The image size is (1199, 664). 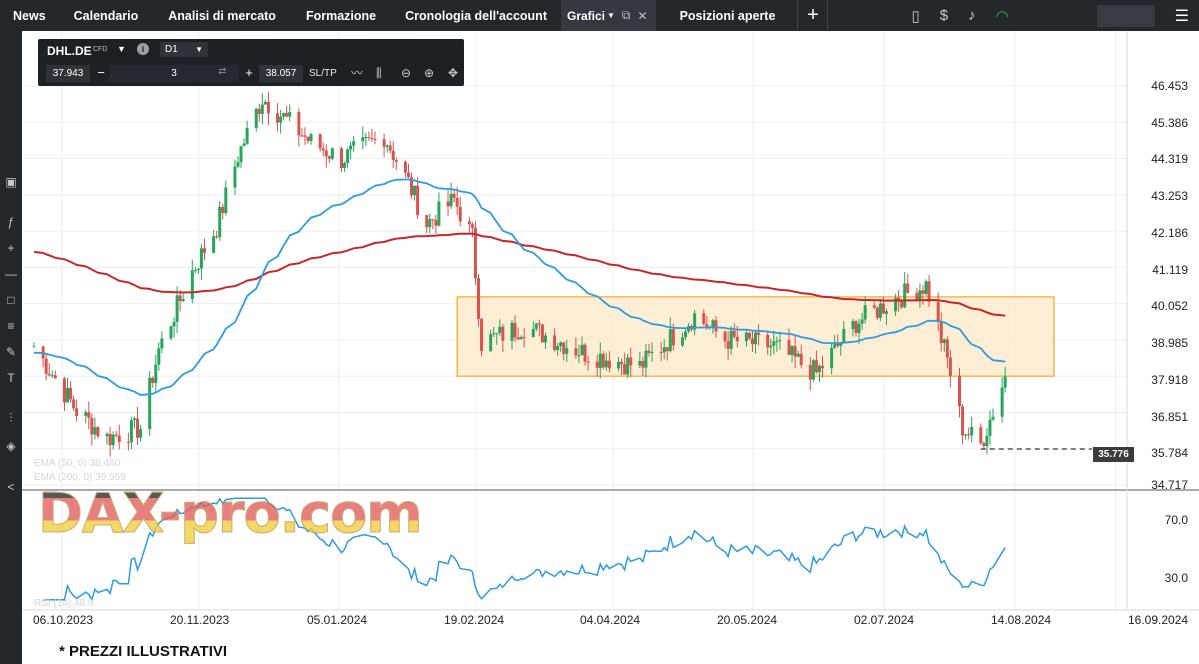 I want to click on line-chart-icon: 〰, so click(x=357, y=73).